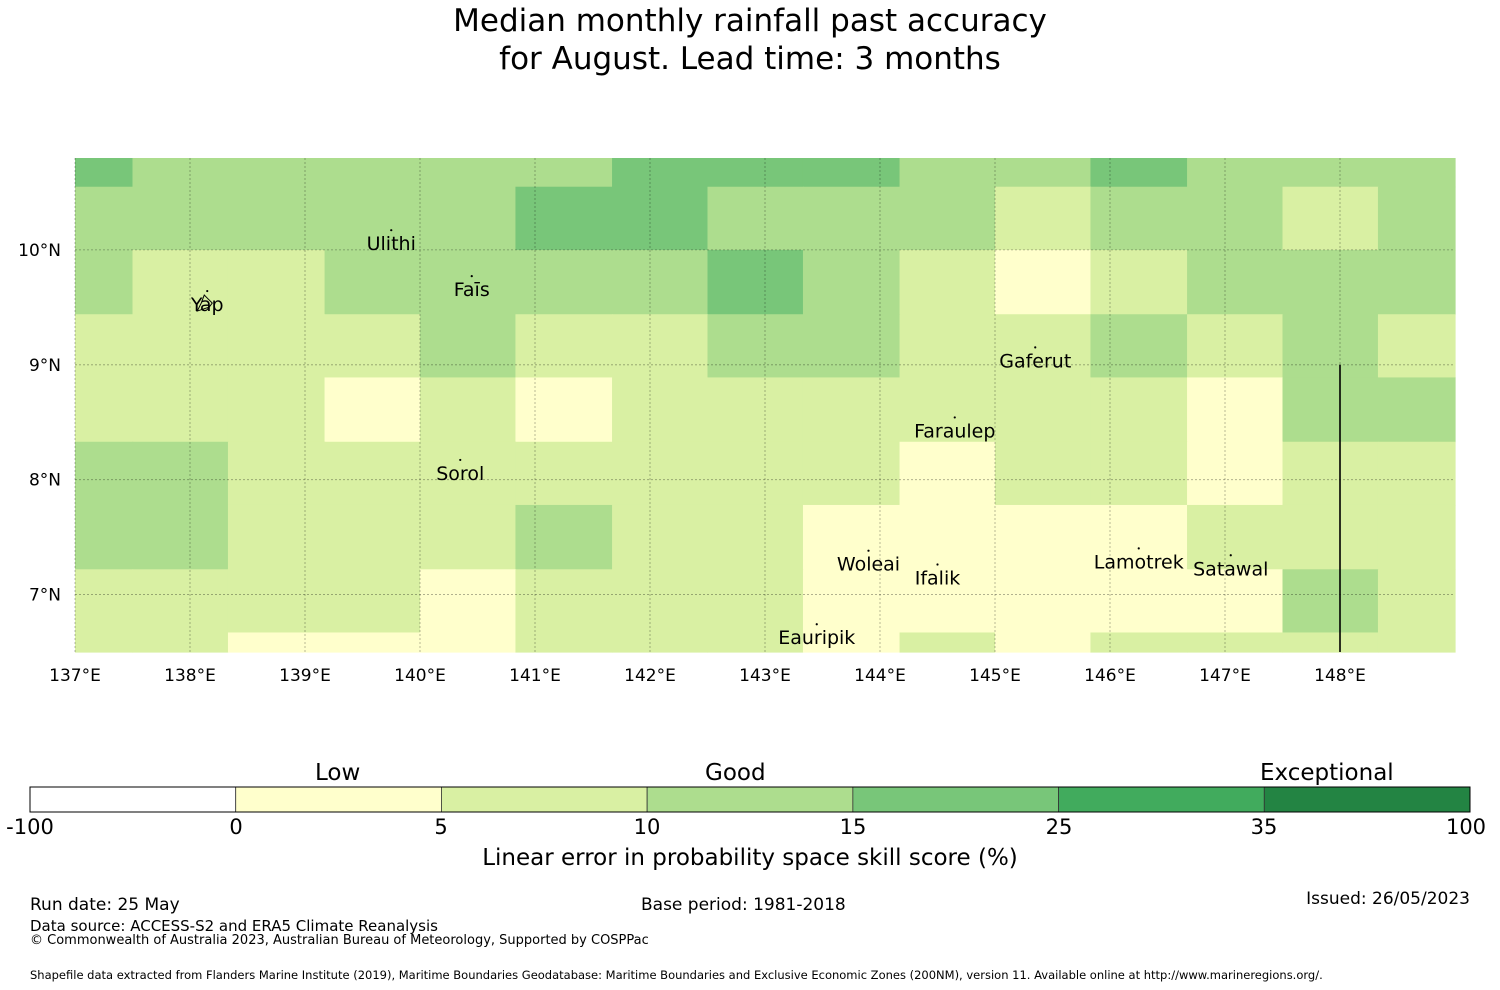 The height and width of the screenshot is (990, 1500). What do you see at coordinates (441, 827) in the screenshot?
I see `colorbar-tick-label: 5` at bounding box center [441, 827].